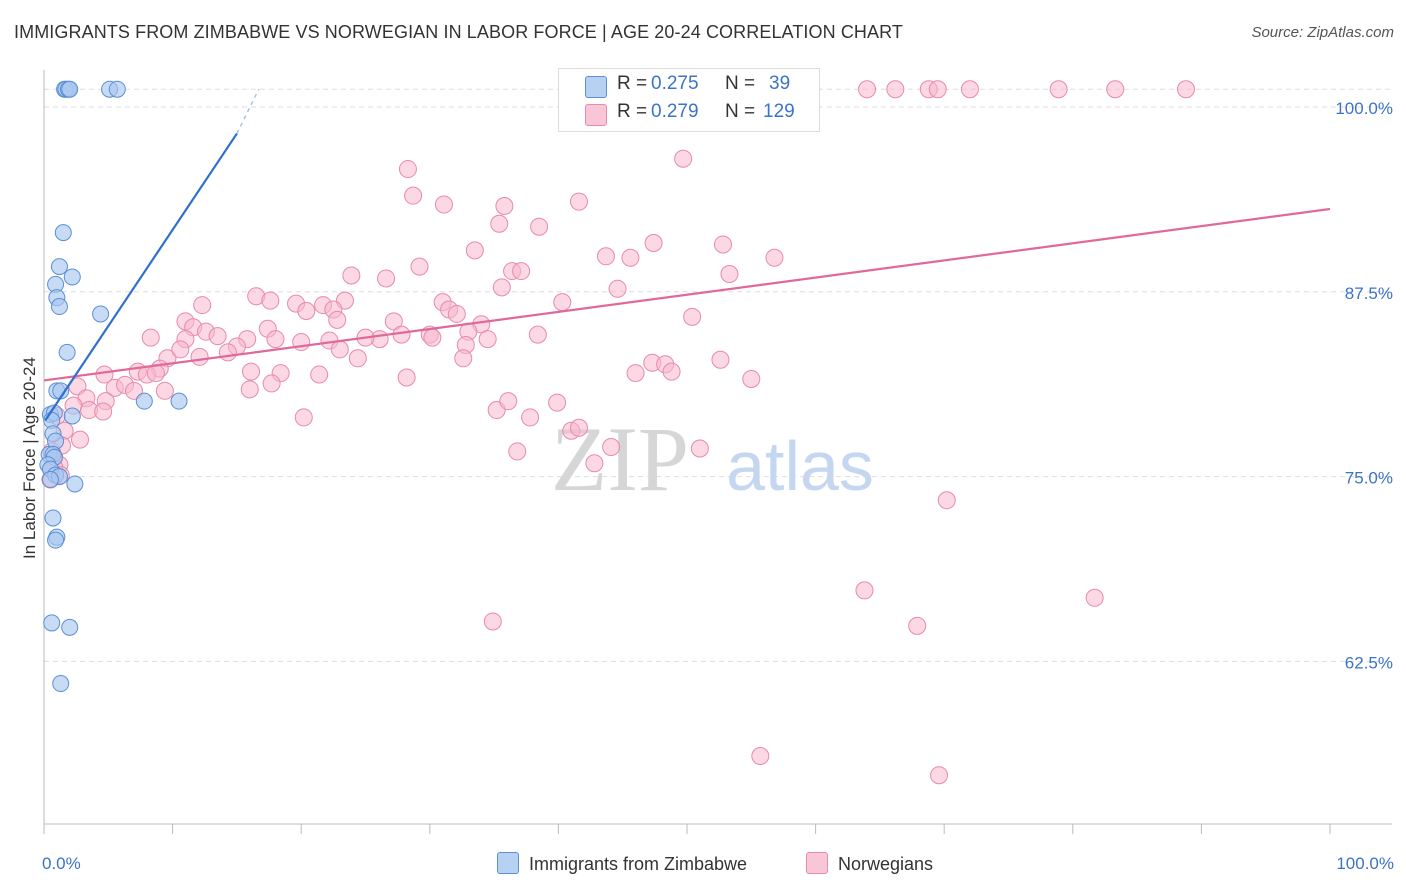  What do you see at coordinates (638, 864) in the screenshot?
I see `legend-label-zimbabwe: Immigrants from Zimbabwe` at bounding box center [638, 864].